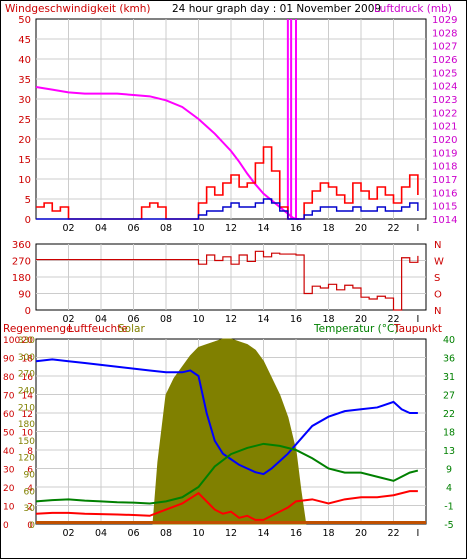 This screenshot has width=467, height=560. I want to click on temperature-y-tick-label: 18, so click(449, 433).